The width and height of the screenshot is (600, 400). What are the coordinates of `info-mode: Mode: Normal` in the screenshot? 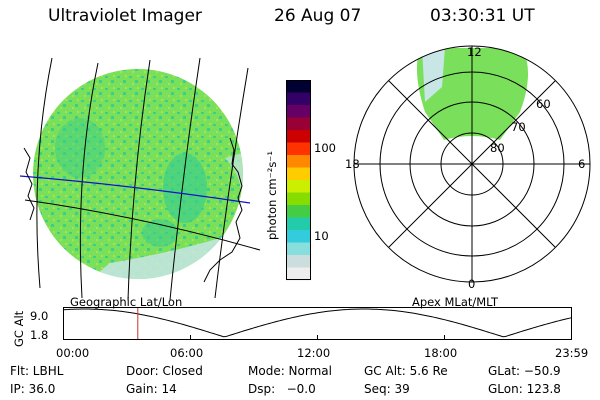 It's located at (290, 371).